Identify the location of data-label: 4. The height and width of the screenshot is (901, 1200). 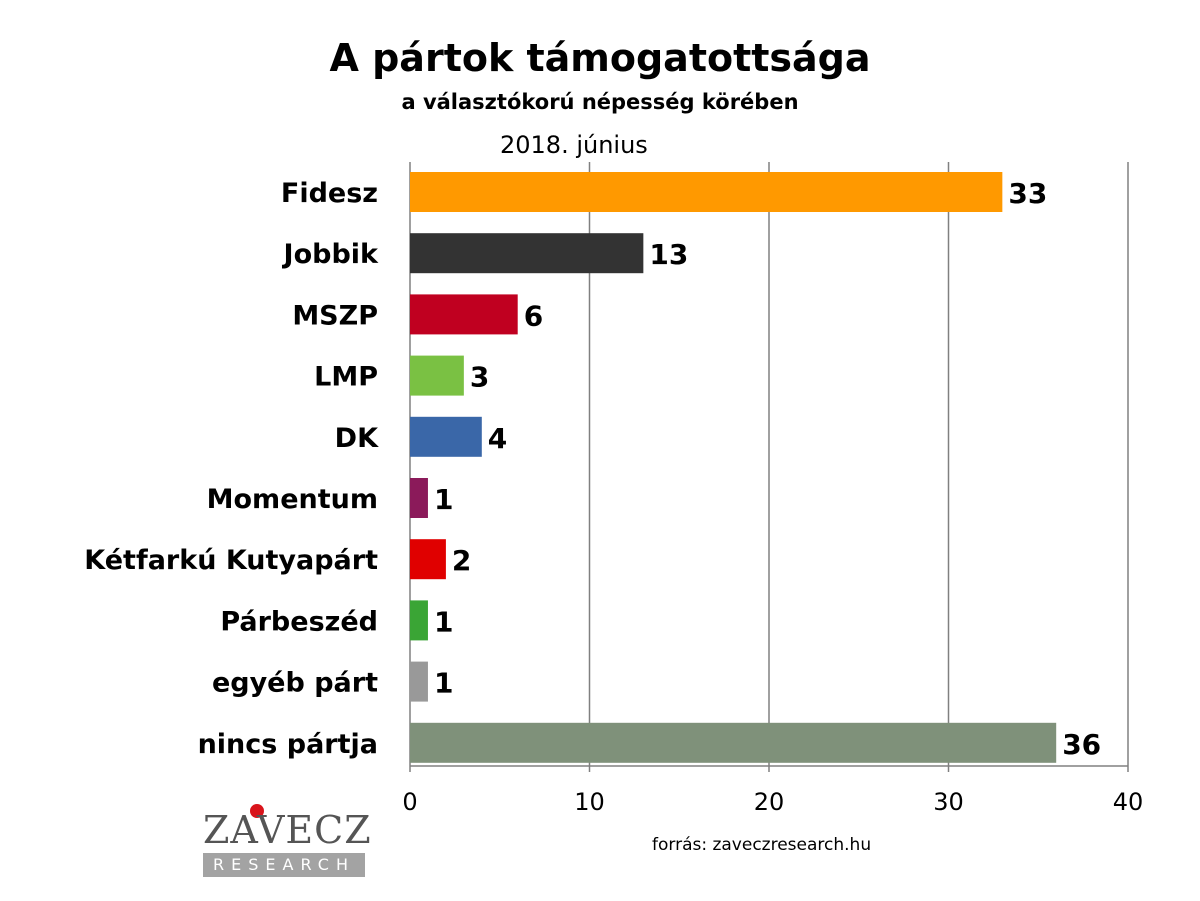
(497, 438).